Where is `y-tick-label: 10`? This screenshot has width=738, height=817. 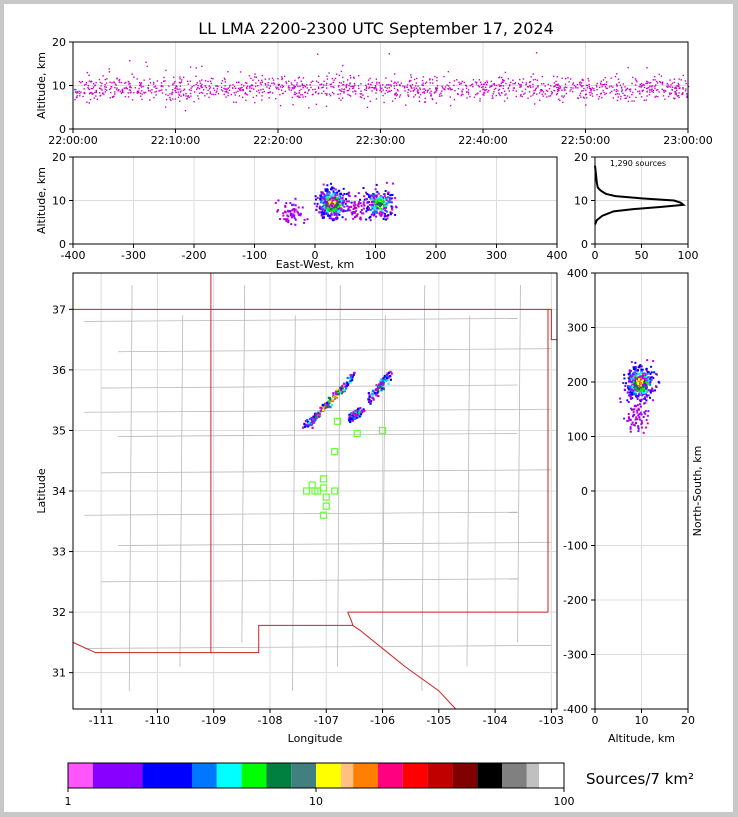 y-tick-label: 10 is located at coordinates (59, 201).